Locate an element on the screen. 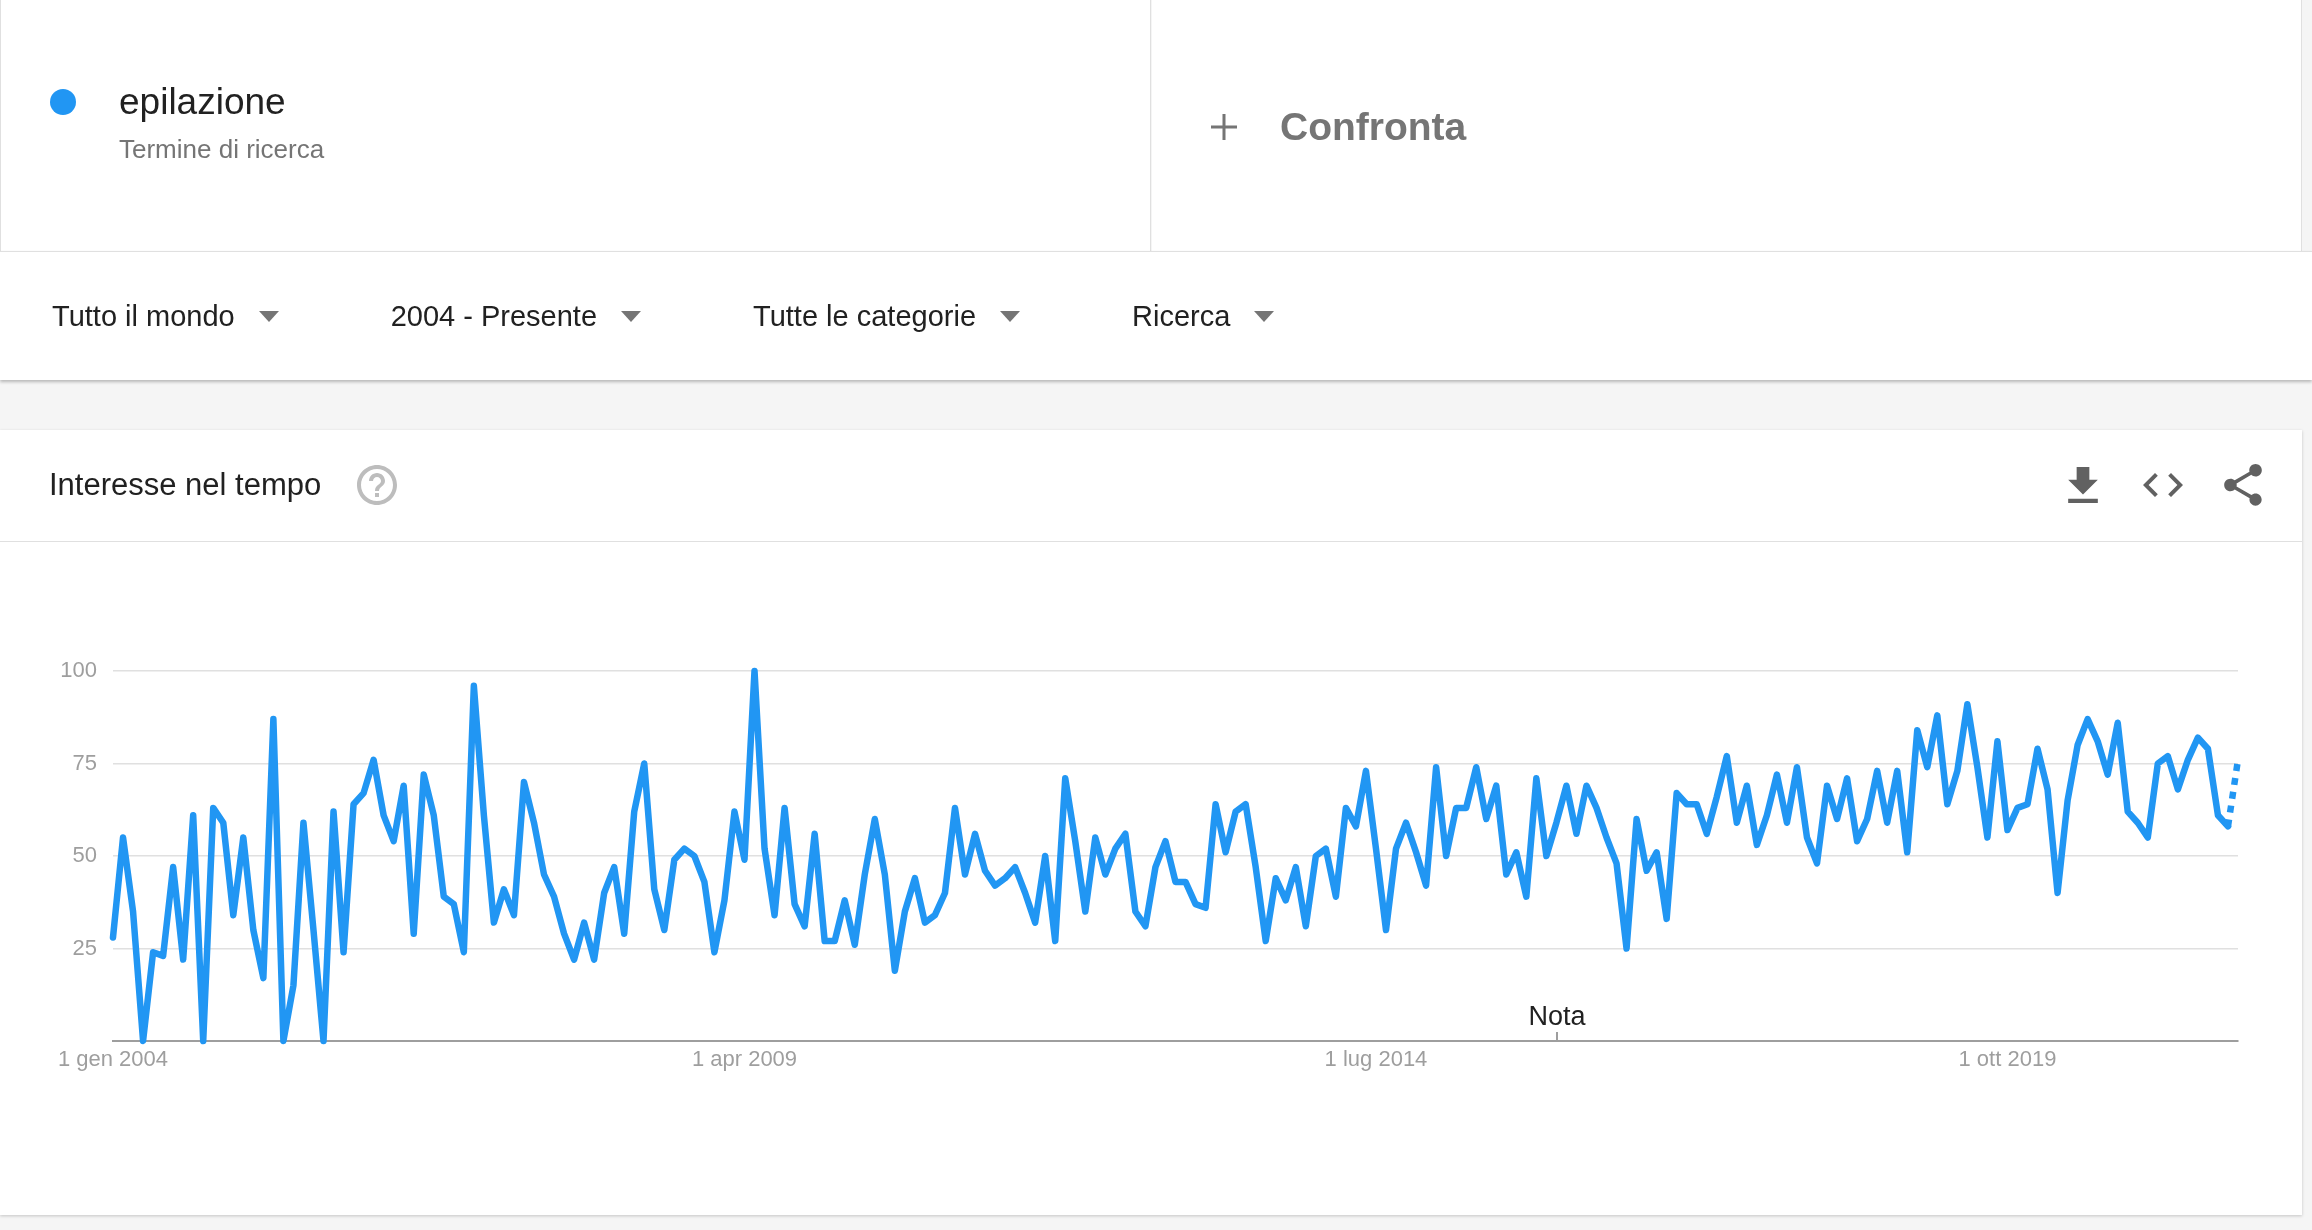 Image resolution: width=2312 pixels, height=1230 pixels. text: Tutto il mondo is located at coordinates (143, 316).